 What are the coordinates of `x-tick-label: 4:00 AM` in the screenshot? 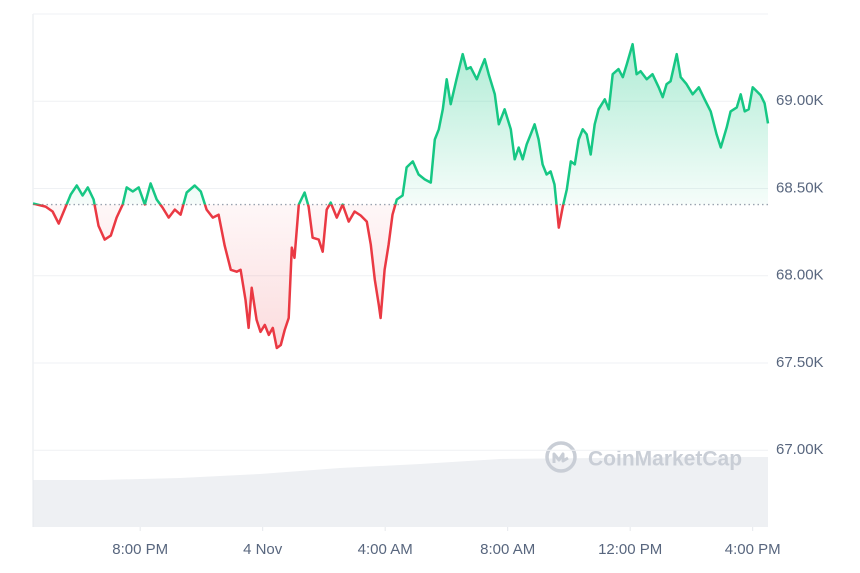 It's located at (385, 549).